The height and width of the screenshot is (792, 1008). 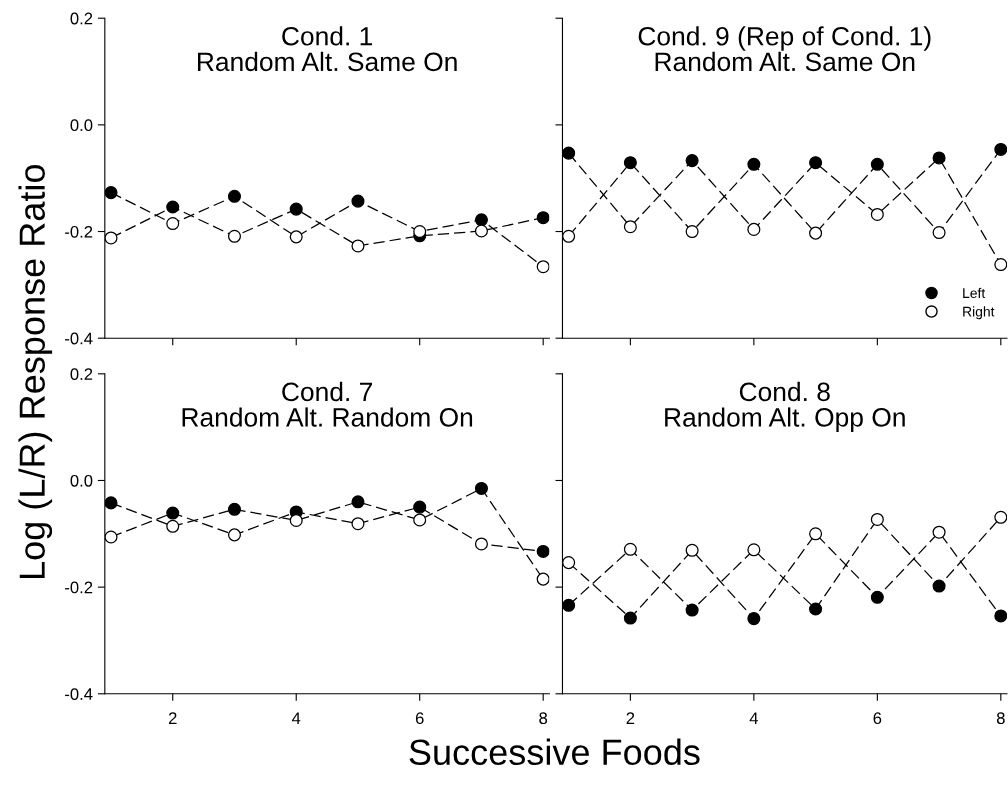 What do you see at coordinates (554, 752) in the screenshot?
I see `x-axis-title: Successive Foods` at bounding box center [554, 752].